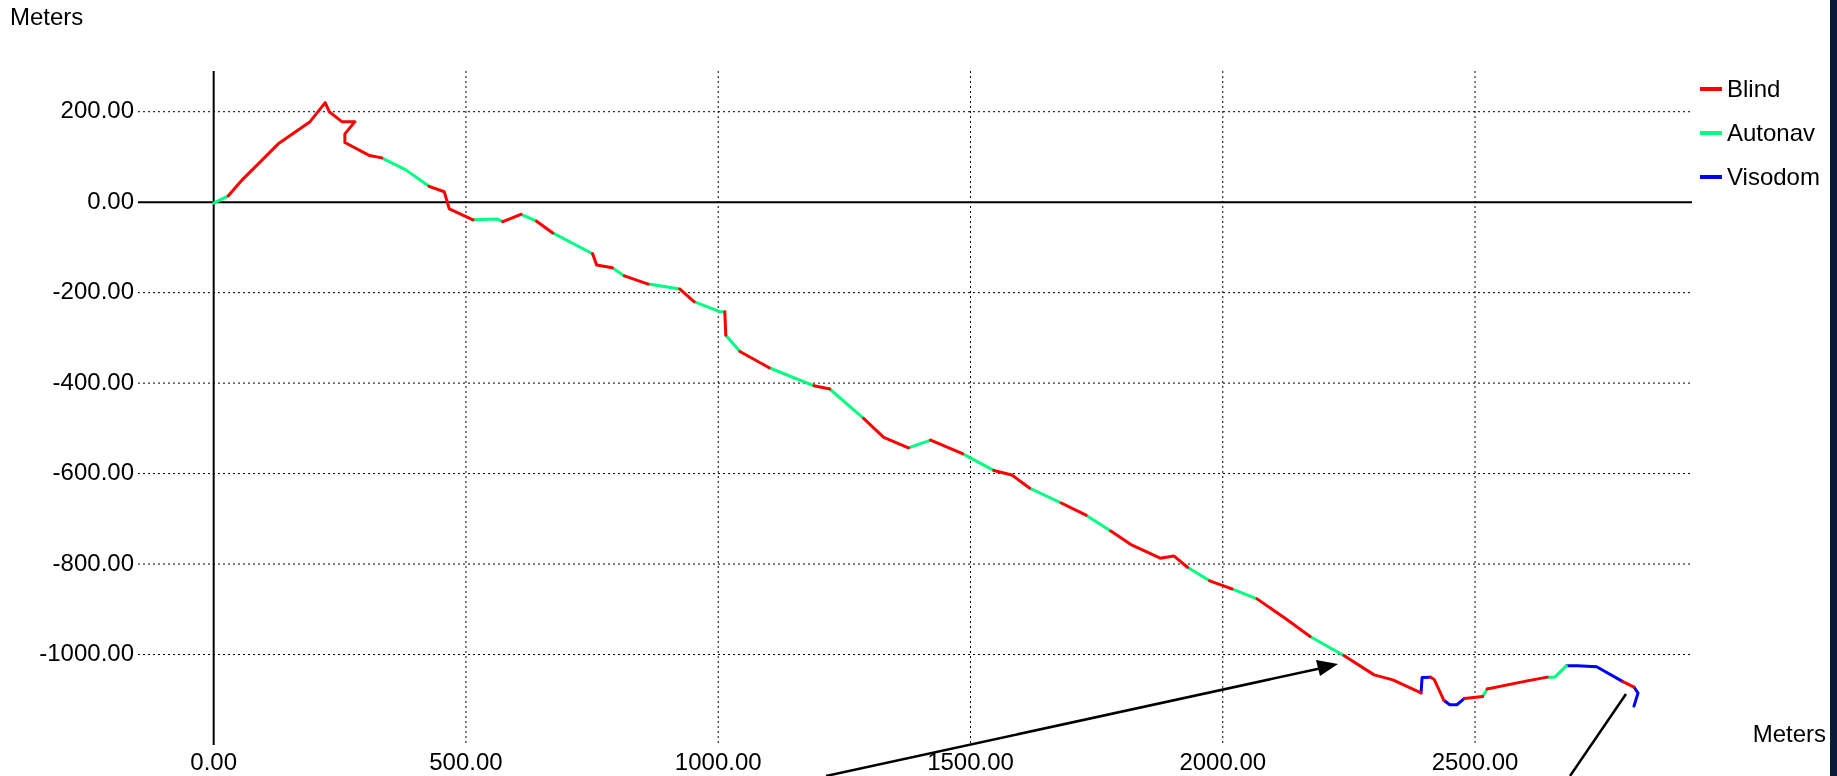  Describe the element at coordinates (110, 200) in the screenshot. I see `y-tick-label: 0.00` at that location.